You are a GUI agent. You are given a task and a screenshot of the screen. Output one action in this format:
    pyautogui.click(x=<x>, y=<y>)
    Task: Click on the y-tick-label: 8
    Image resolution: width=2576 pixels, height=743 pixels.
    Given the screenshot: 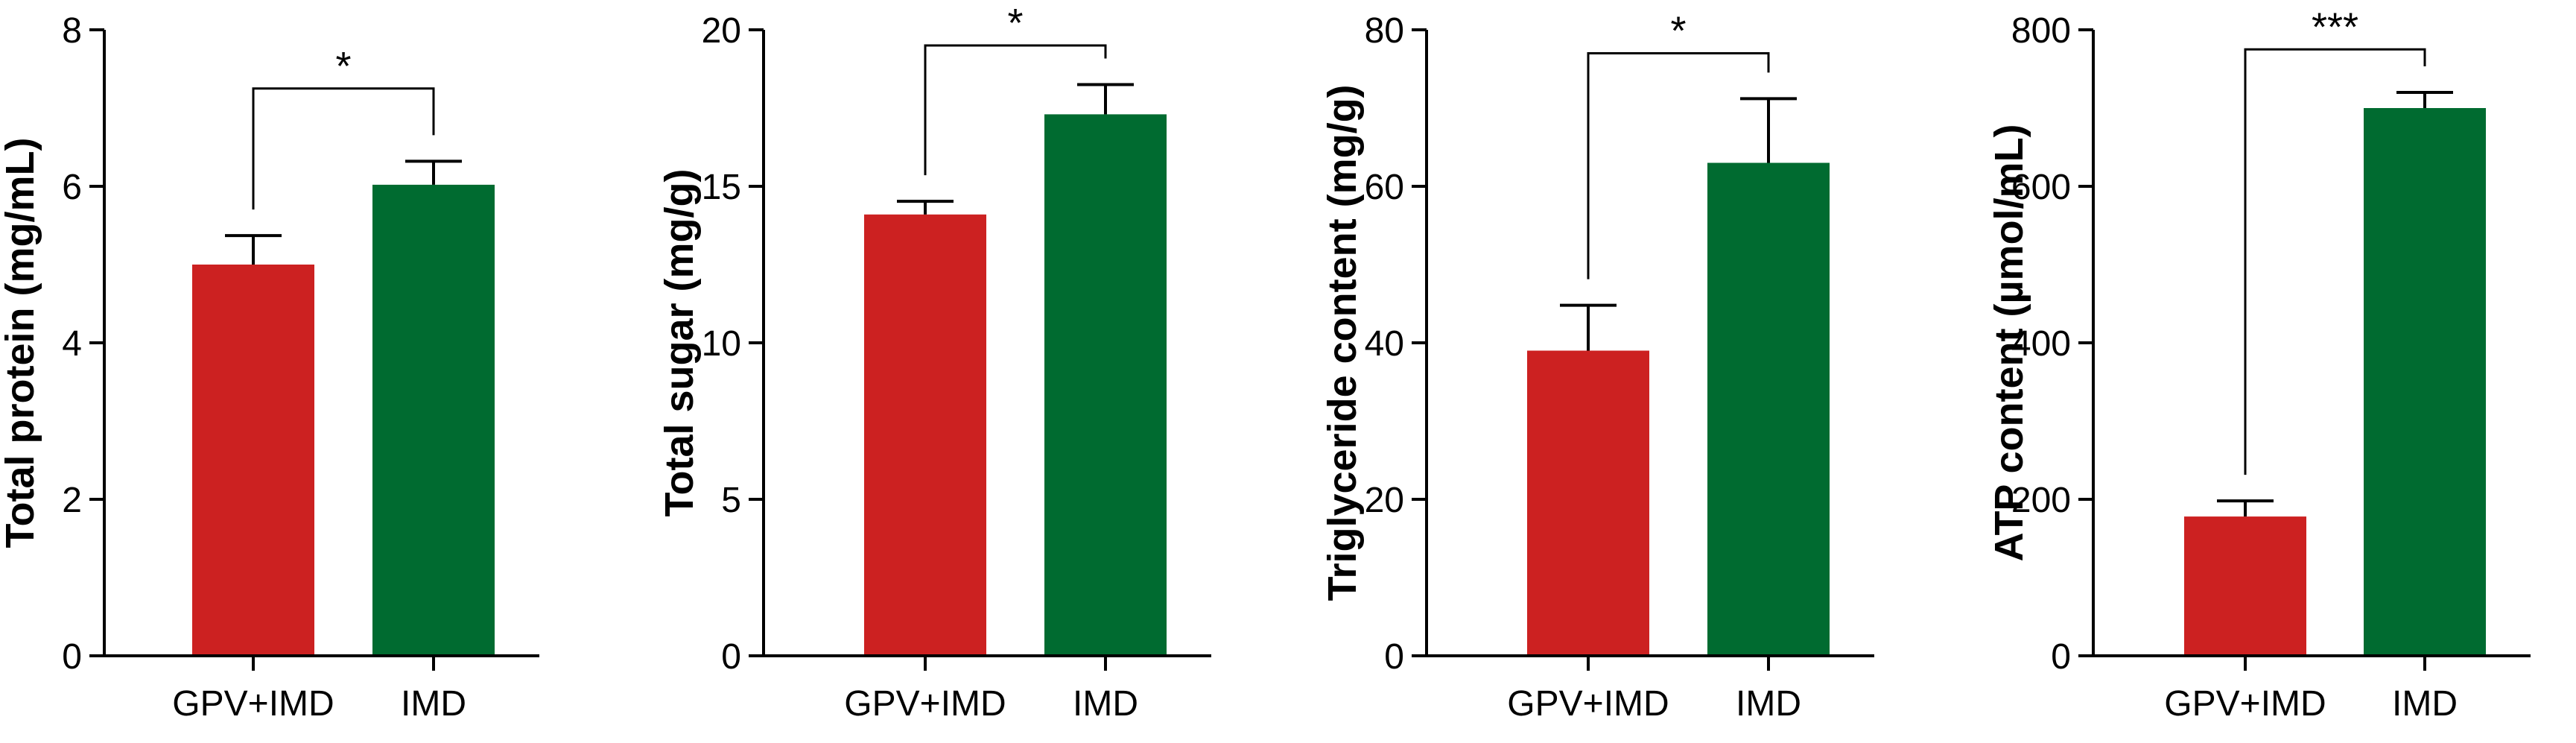 What is the action you would take?
    pyautogui.click(x=72, y=31)
    